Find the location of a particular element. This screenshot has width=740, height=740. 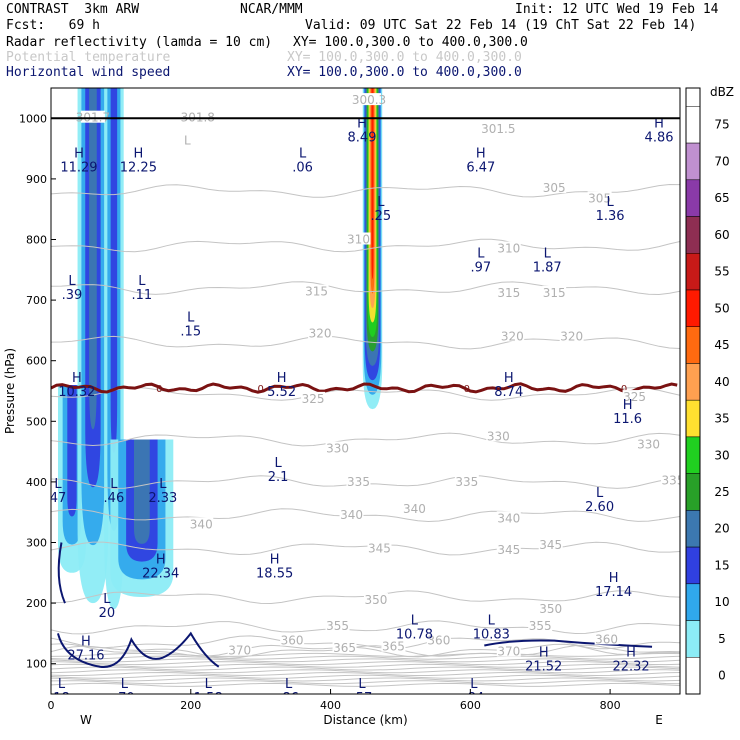

init-time: Init: 12 UTC Wed 19 Feb 14 is located at coordinates (617, 9).